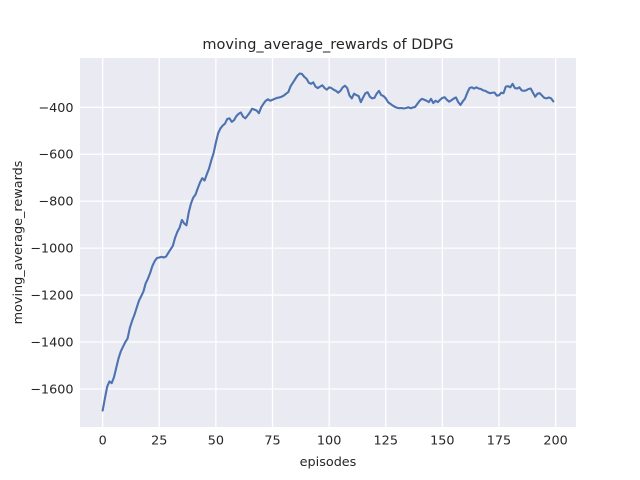  I want to click on y-tick-label: −400, so click(55, 108).